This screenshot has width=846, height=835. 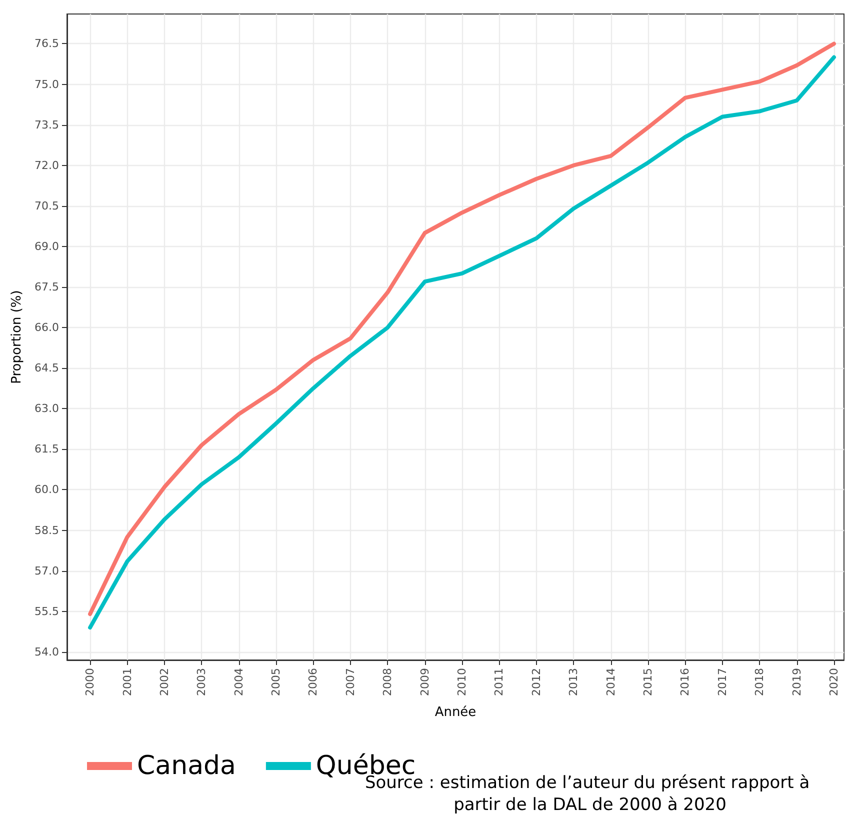 I want to click on y-tick-label: 73.5, so click(x=46, y=125).